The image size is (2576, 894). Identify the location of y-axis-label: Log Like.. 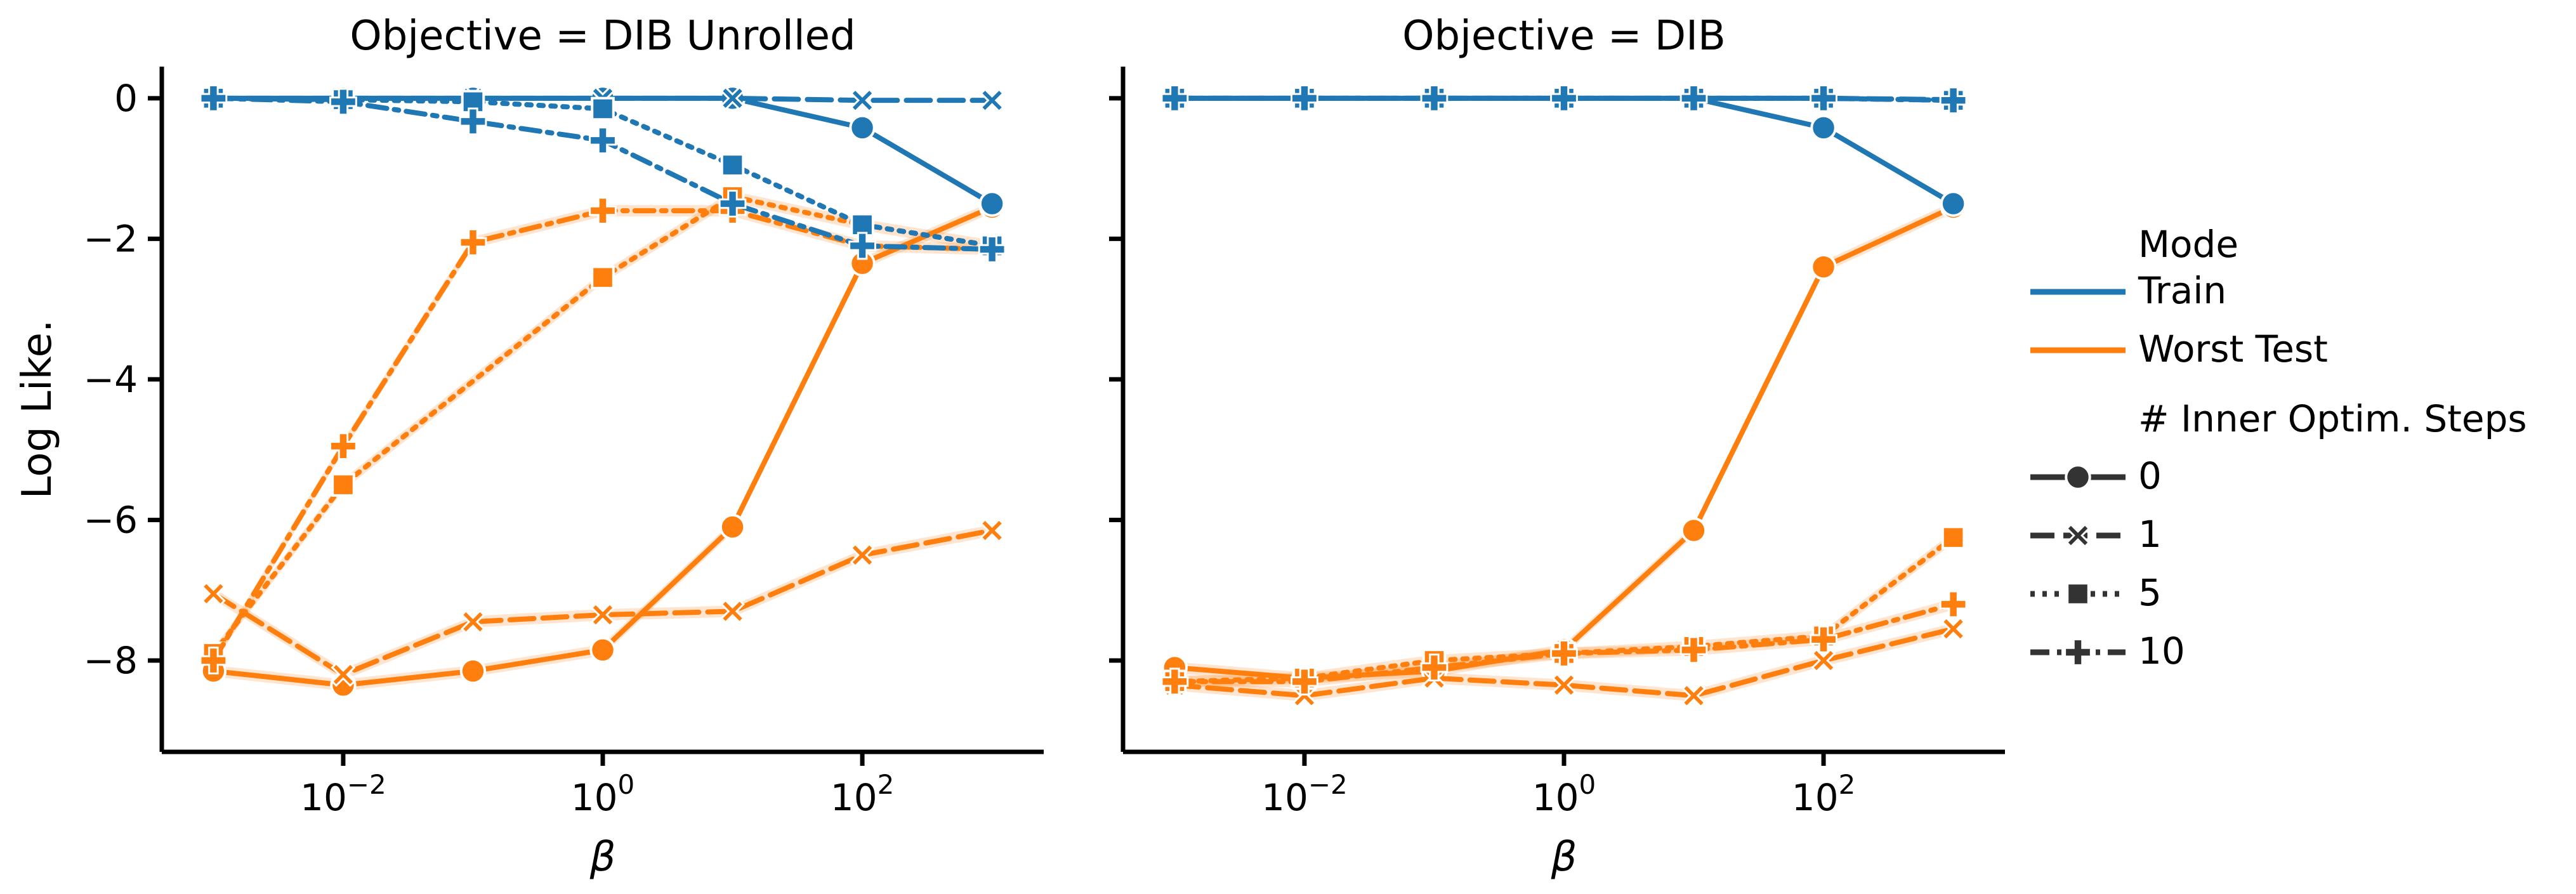
(37, 409).